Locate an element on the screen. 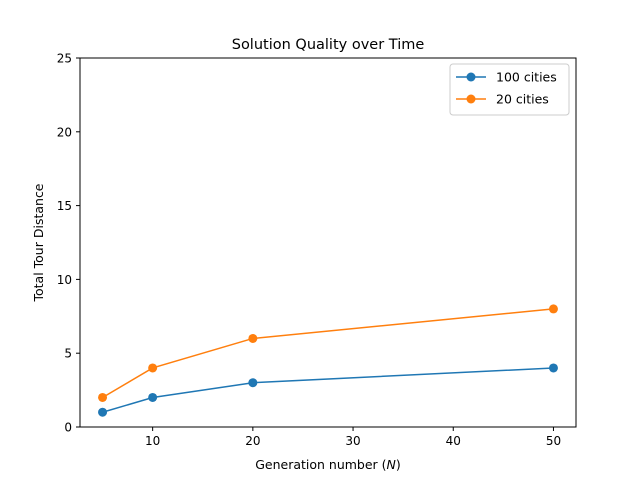 The width and height of the screenshot is (640, 480). series-line-100-cities is located at coordinates (328, 390).